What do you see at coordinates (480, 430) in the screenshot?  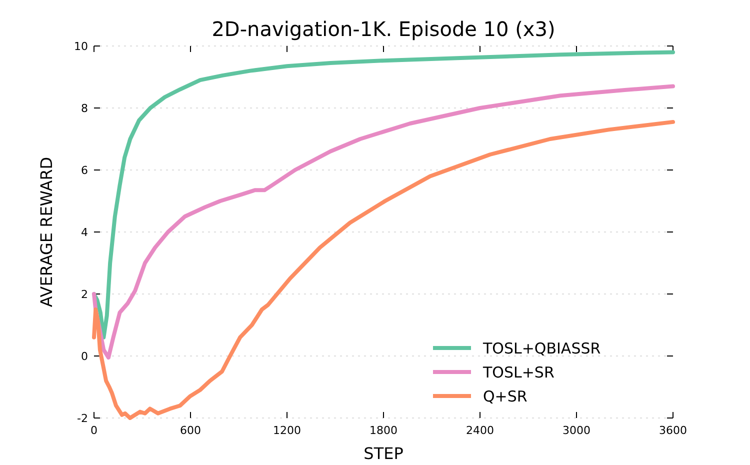 I see `x-tick-label: 2400` at bounding box center [480, 430].